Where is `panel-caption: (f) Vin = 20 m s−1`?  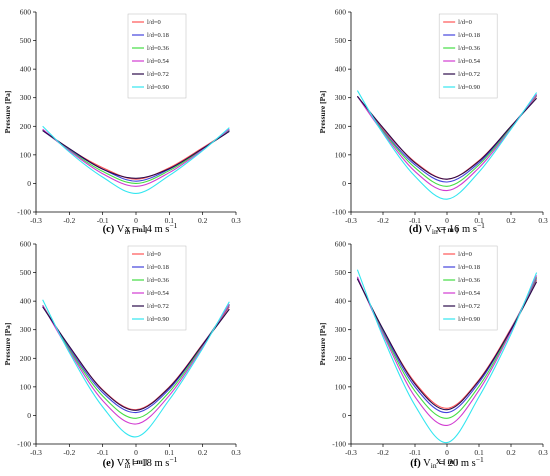 panel-caption: (f) Vin = 20 m s−1 is located at coordinates (447, 462).